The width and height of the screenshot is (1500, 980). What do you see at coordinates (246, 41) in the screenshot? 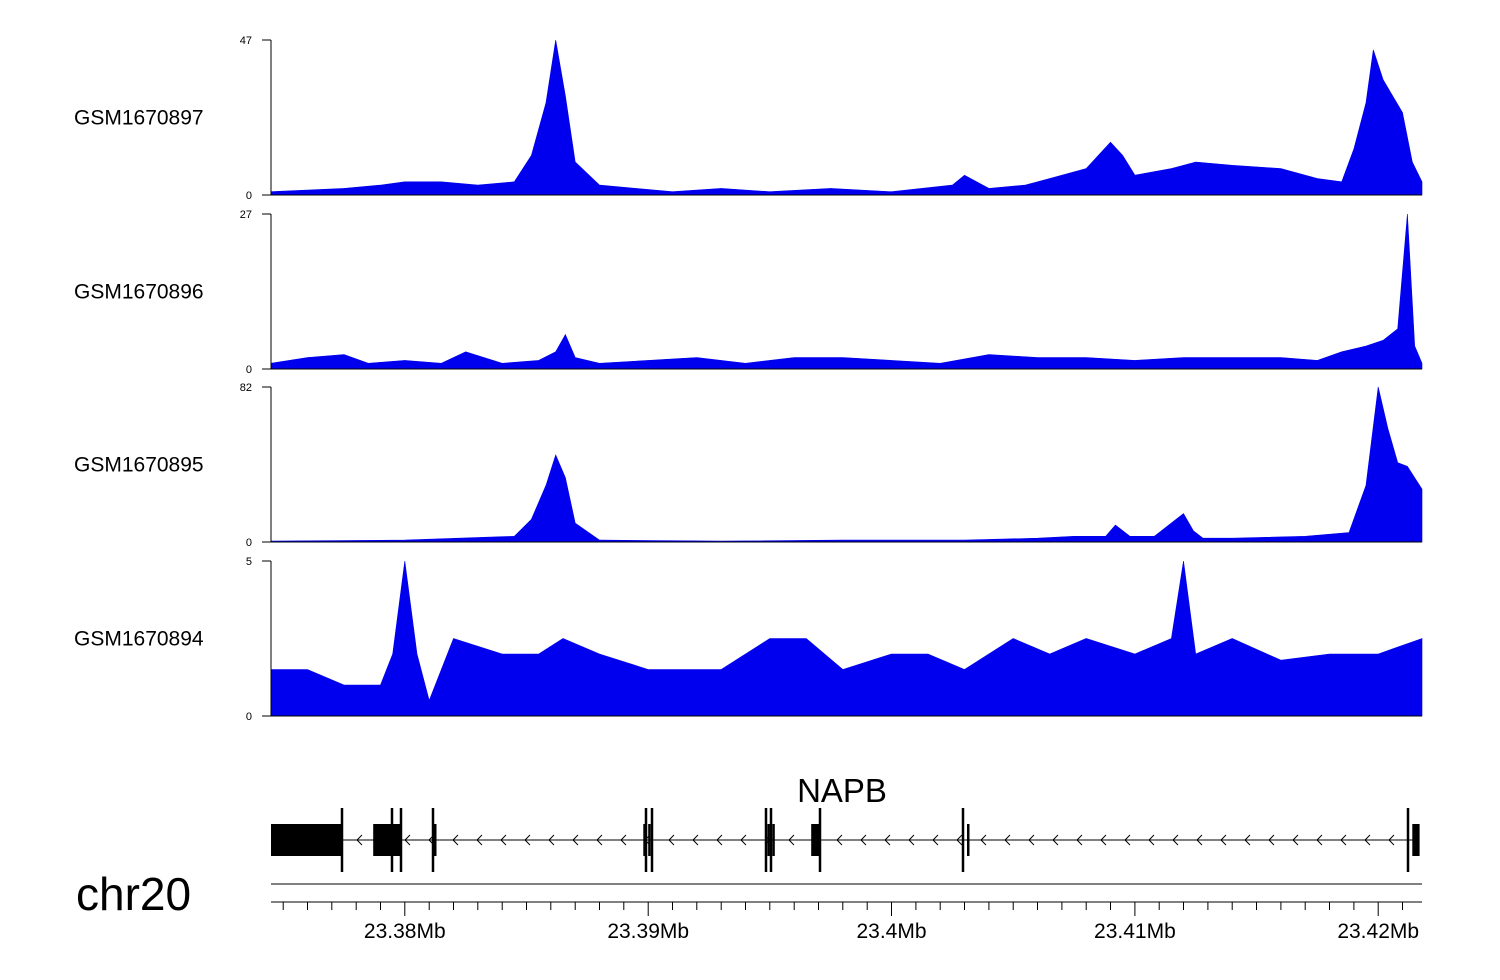
I see `y-tick-label: 47` at bounding box center [246, 41].